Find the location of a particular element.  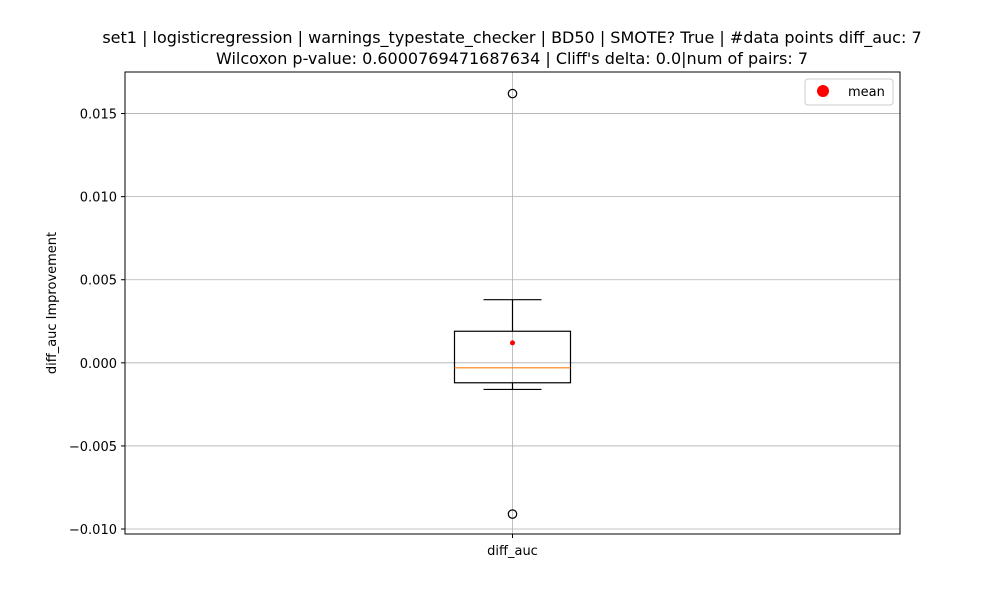

box-plot is located at coordinates (512, 303).